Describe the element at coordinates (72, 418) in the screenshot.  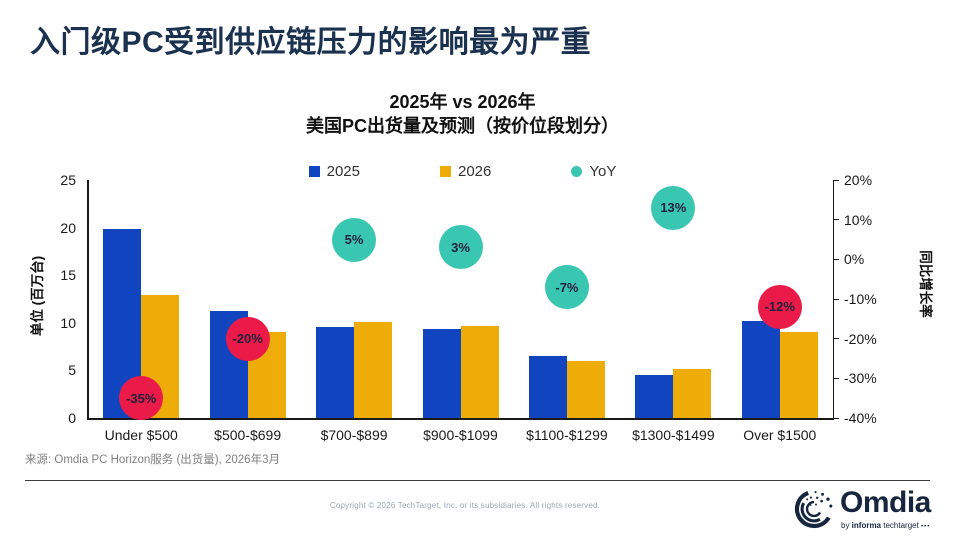
I see `left-axis-tick-label: 0` at that location.